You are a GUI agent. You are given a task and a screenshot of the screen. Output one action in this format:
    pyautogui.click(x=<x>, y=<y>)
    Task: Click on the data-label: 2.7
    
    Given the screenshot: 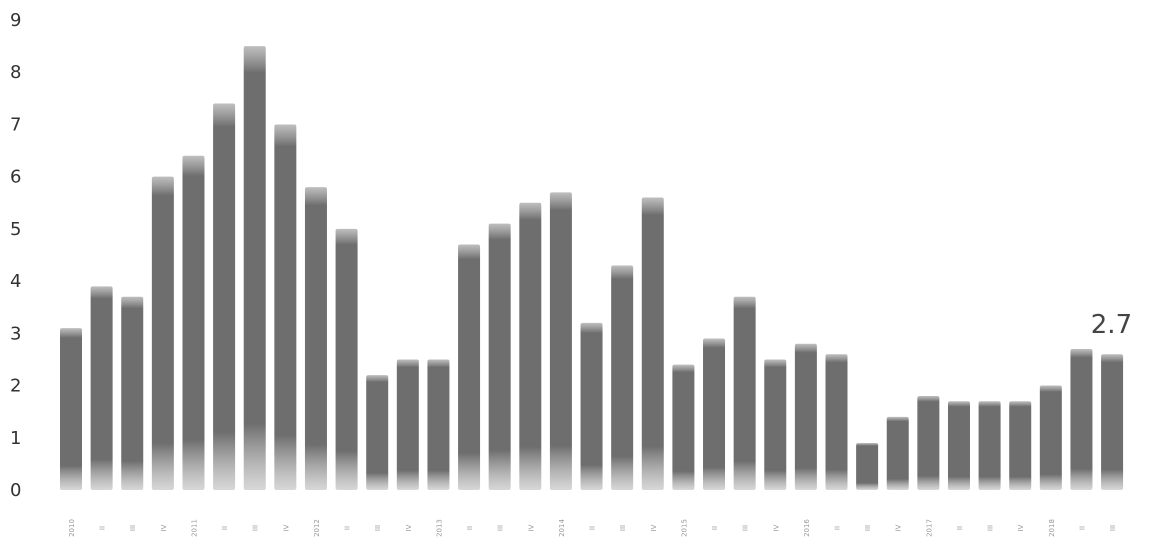 What is the action you would take?
    pyautogui.click(x=1111, y=325)
    